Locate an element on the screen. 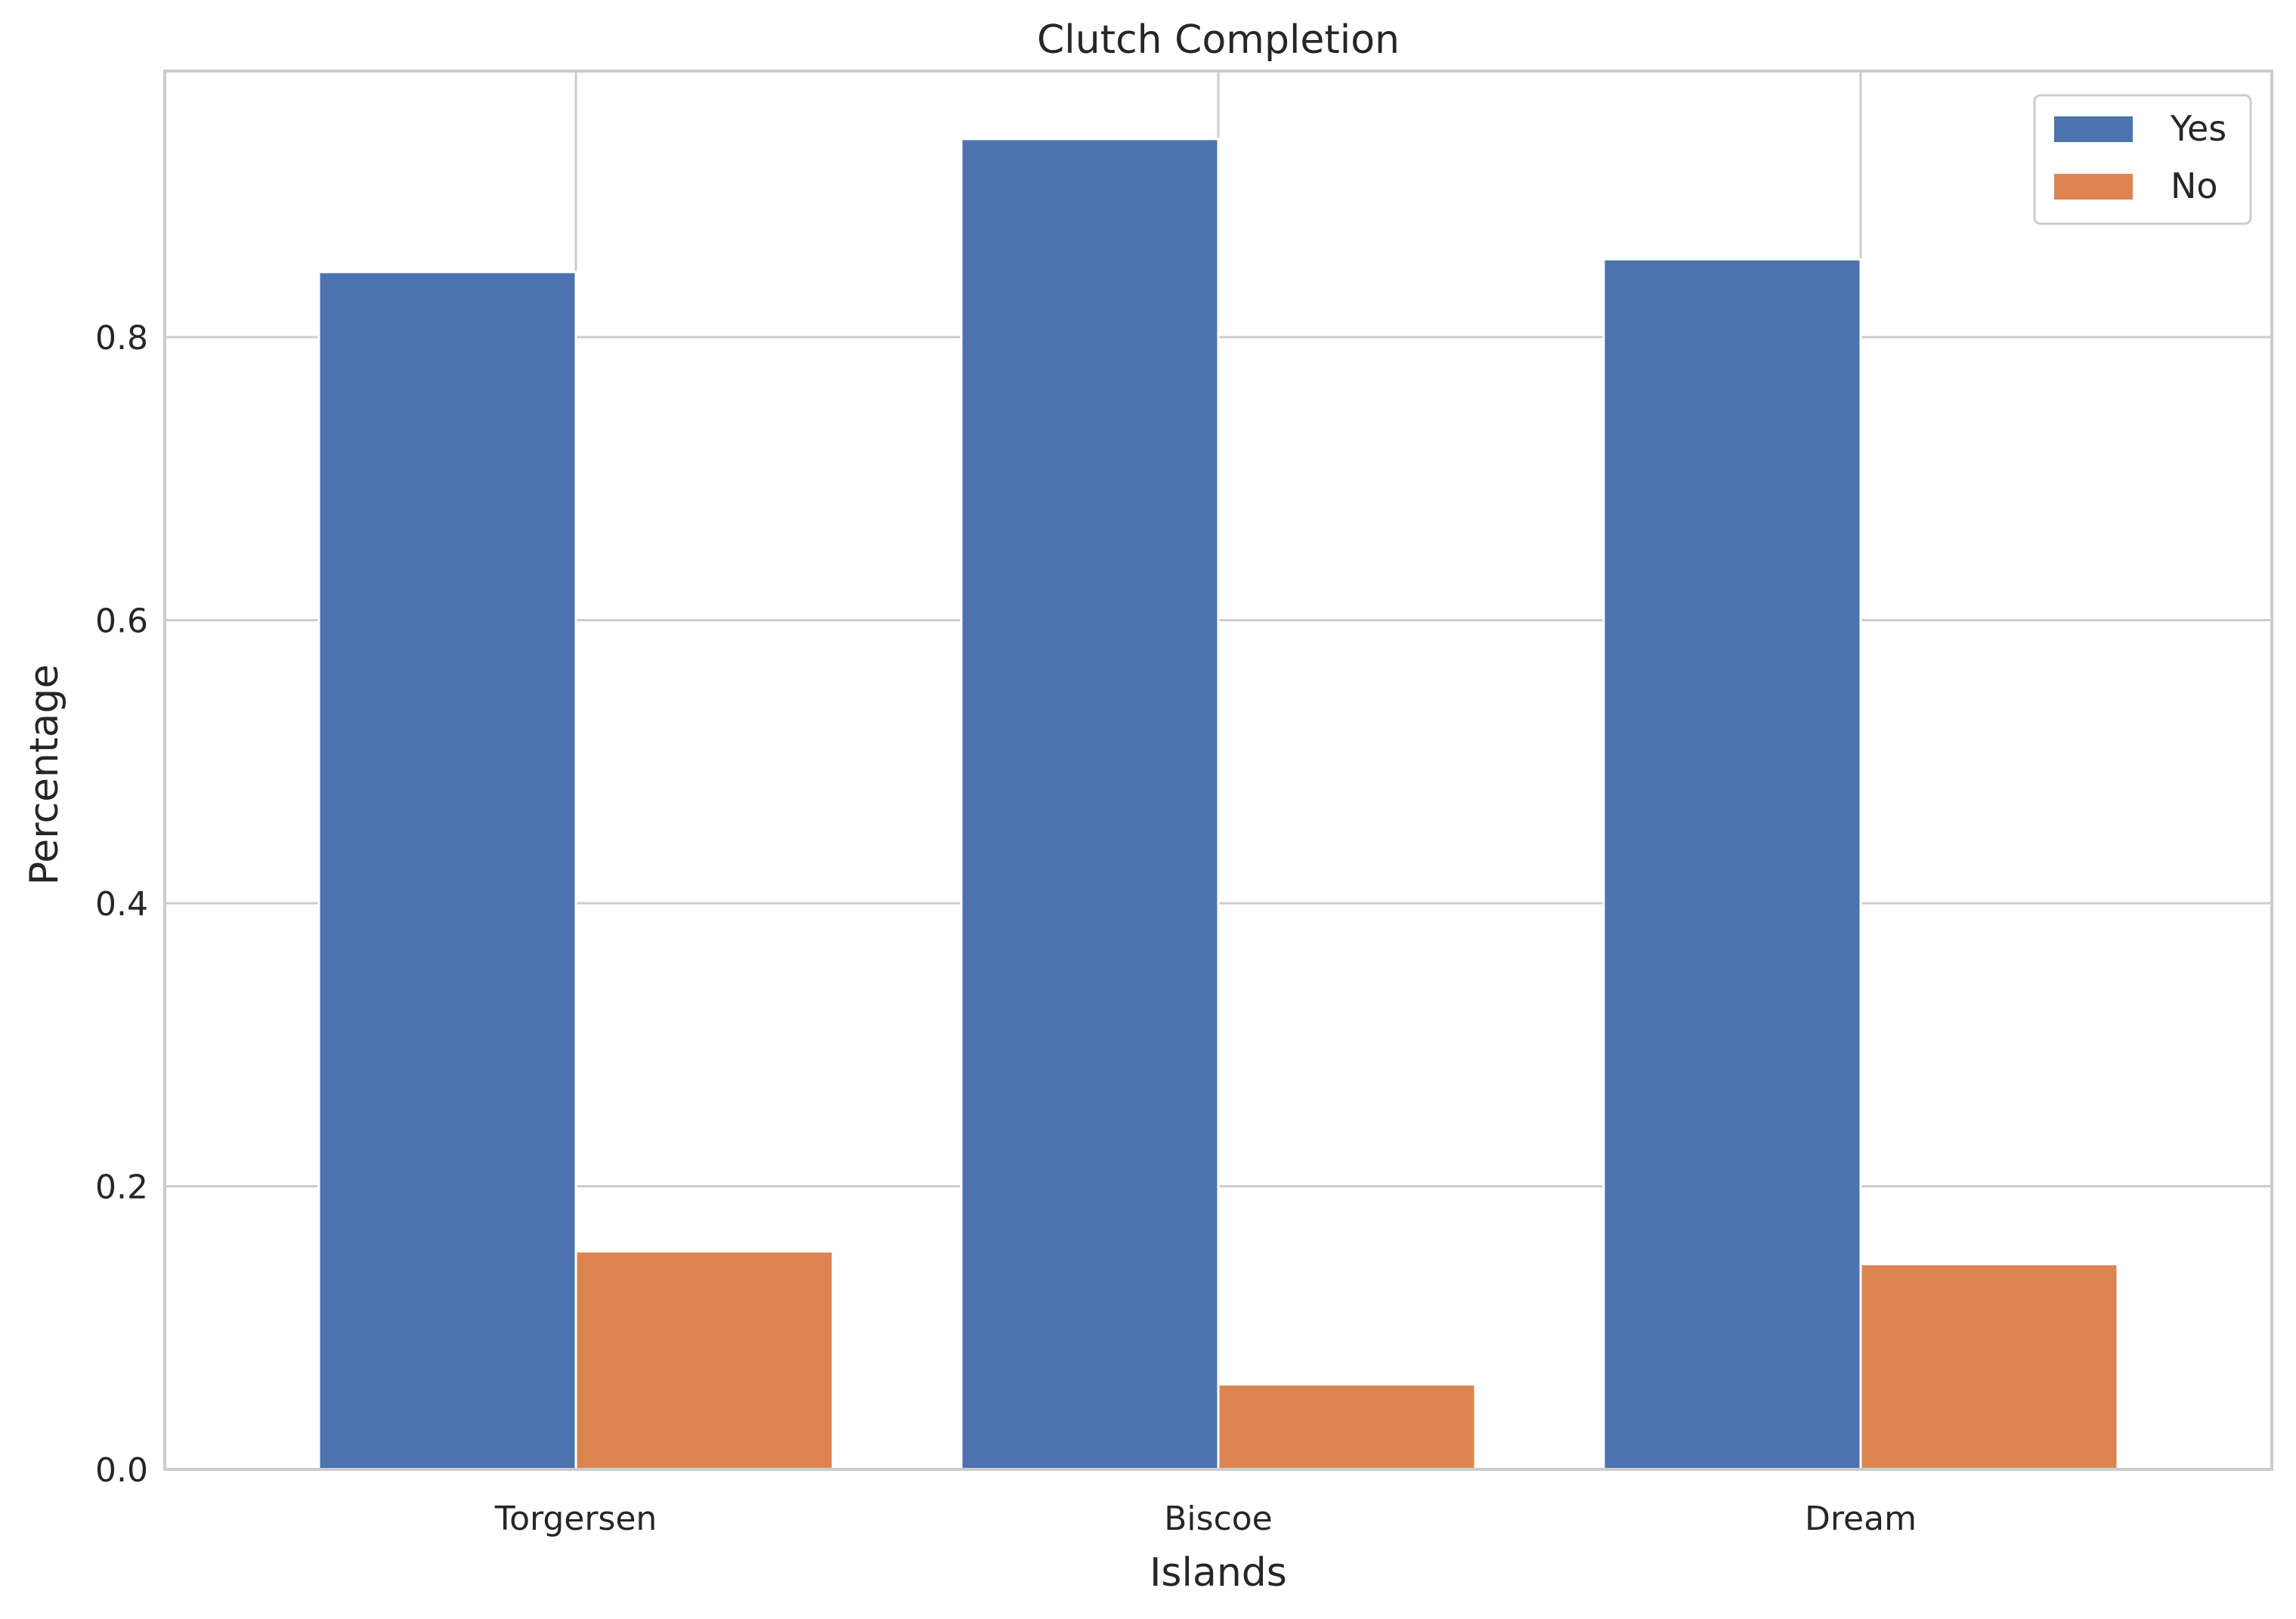 This screenshot has width=2296, height=1619. legend-swatch-no is located at coordinates (2093, 187).